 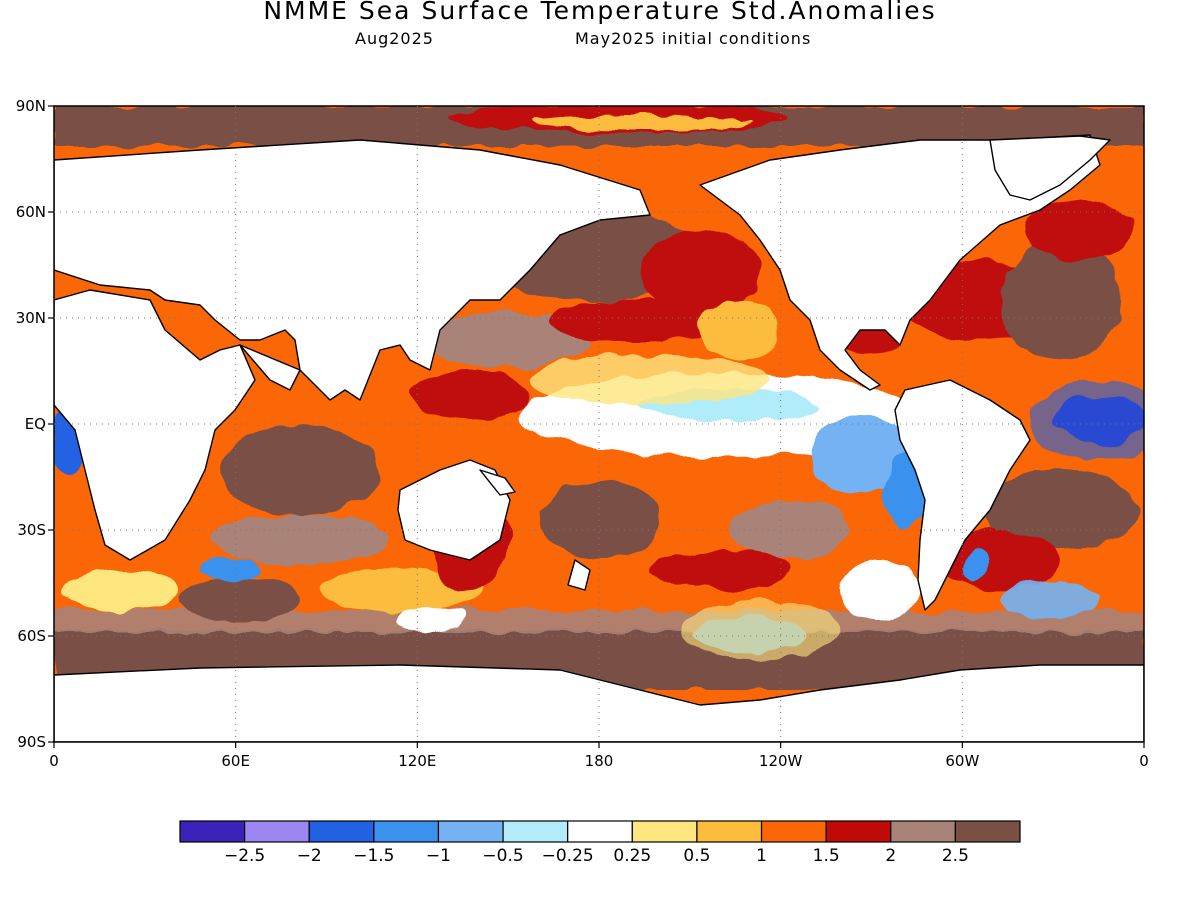 What do you see at coordinates (632, 856) in the screenshot?
I see `colorbar-label: 0.25` at bounding box center [632, 856].